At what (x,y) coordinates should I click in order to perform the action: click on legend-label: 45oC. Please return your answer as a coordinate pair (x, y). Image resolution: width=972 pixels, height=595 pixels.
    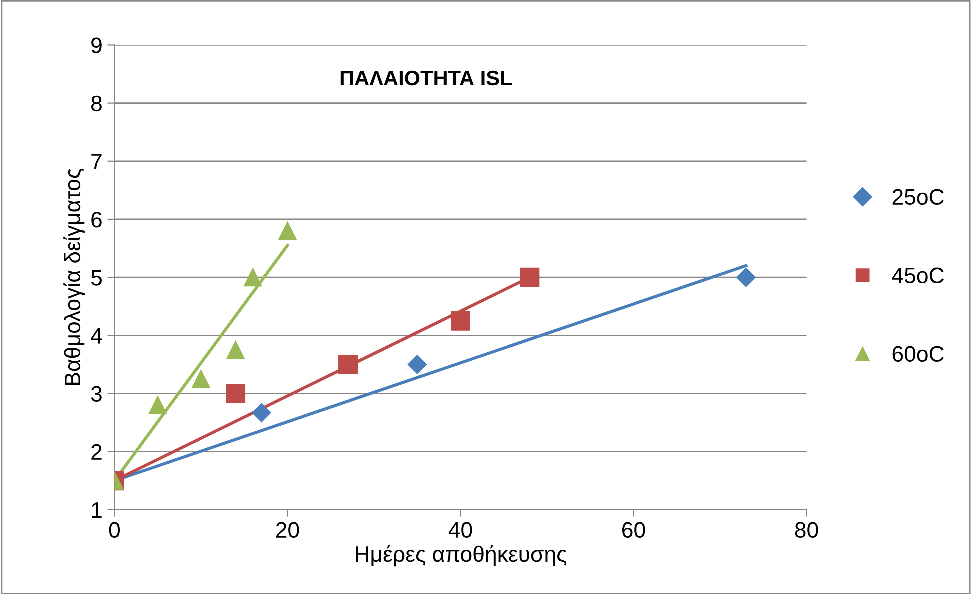
    Looking at the image, I should click on (918, 276).